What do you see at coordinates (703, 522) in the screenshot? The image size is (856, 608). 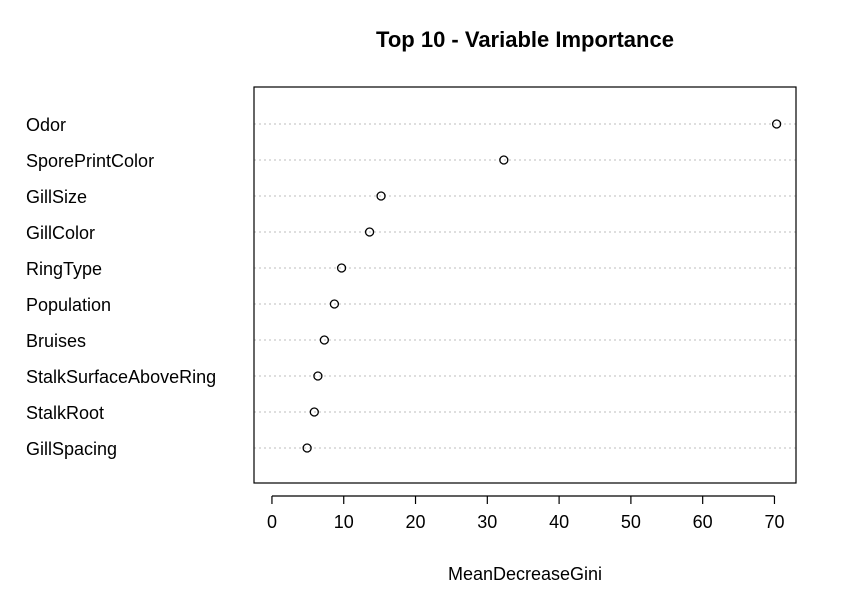 I see `x-tick-label: 60` at bounding box center [703, 522].